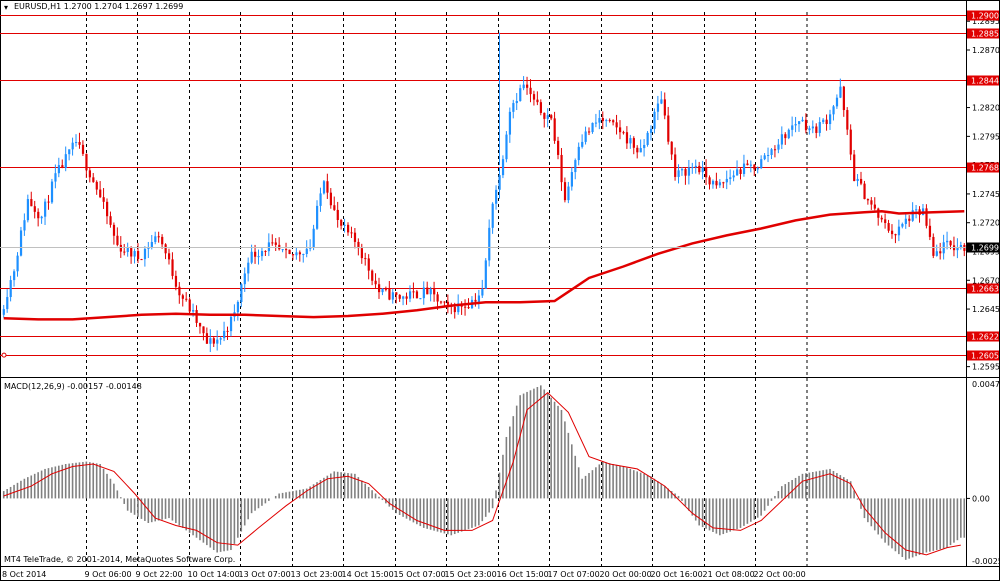 The image size is (1000, 585). What do you see at coordinates (780, 574) in the screenshot?
I see `time-tick-label: 22 Oct 00:00` at bounding box center [780, 574].